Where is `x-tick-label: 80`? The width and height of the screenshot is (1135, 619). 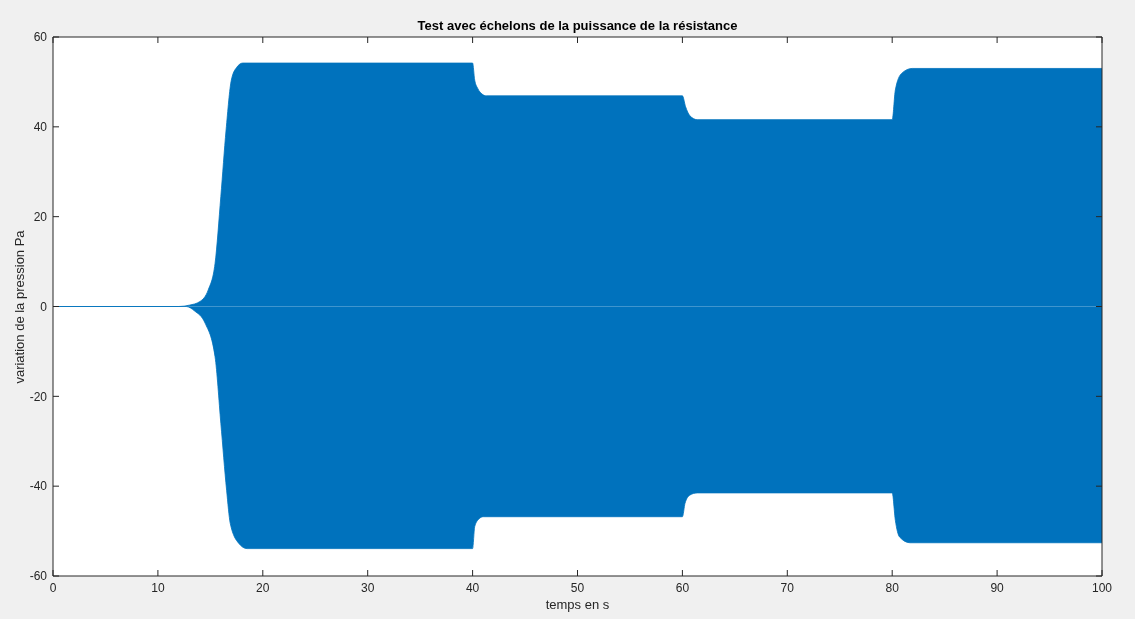 x-tick-label: 80 is located at coordinates (892, 587).